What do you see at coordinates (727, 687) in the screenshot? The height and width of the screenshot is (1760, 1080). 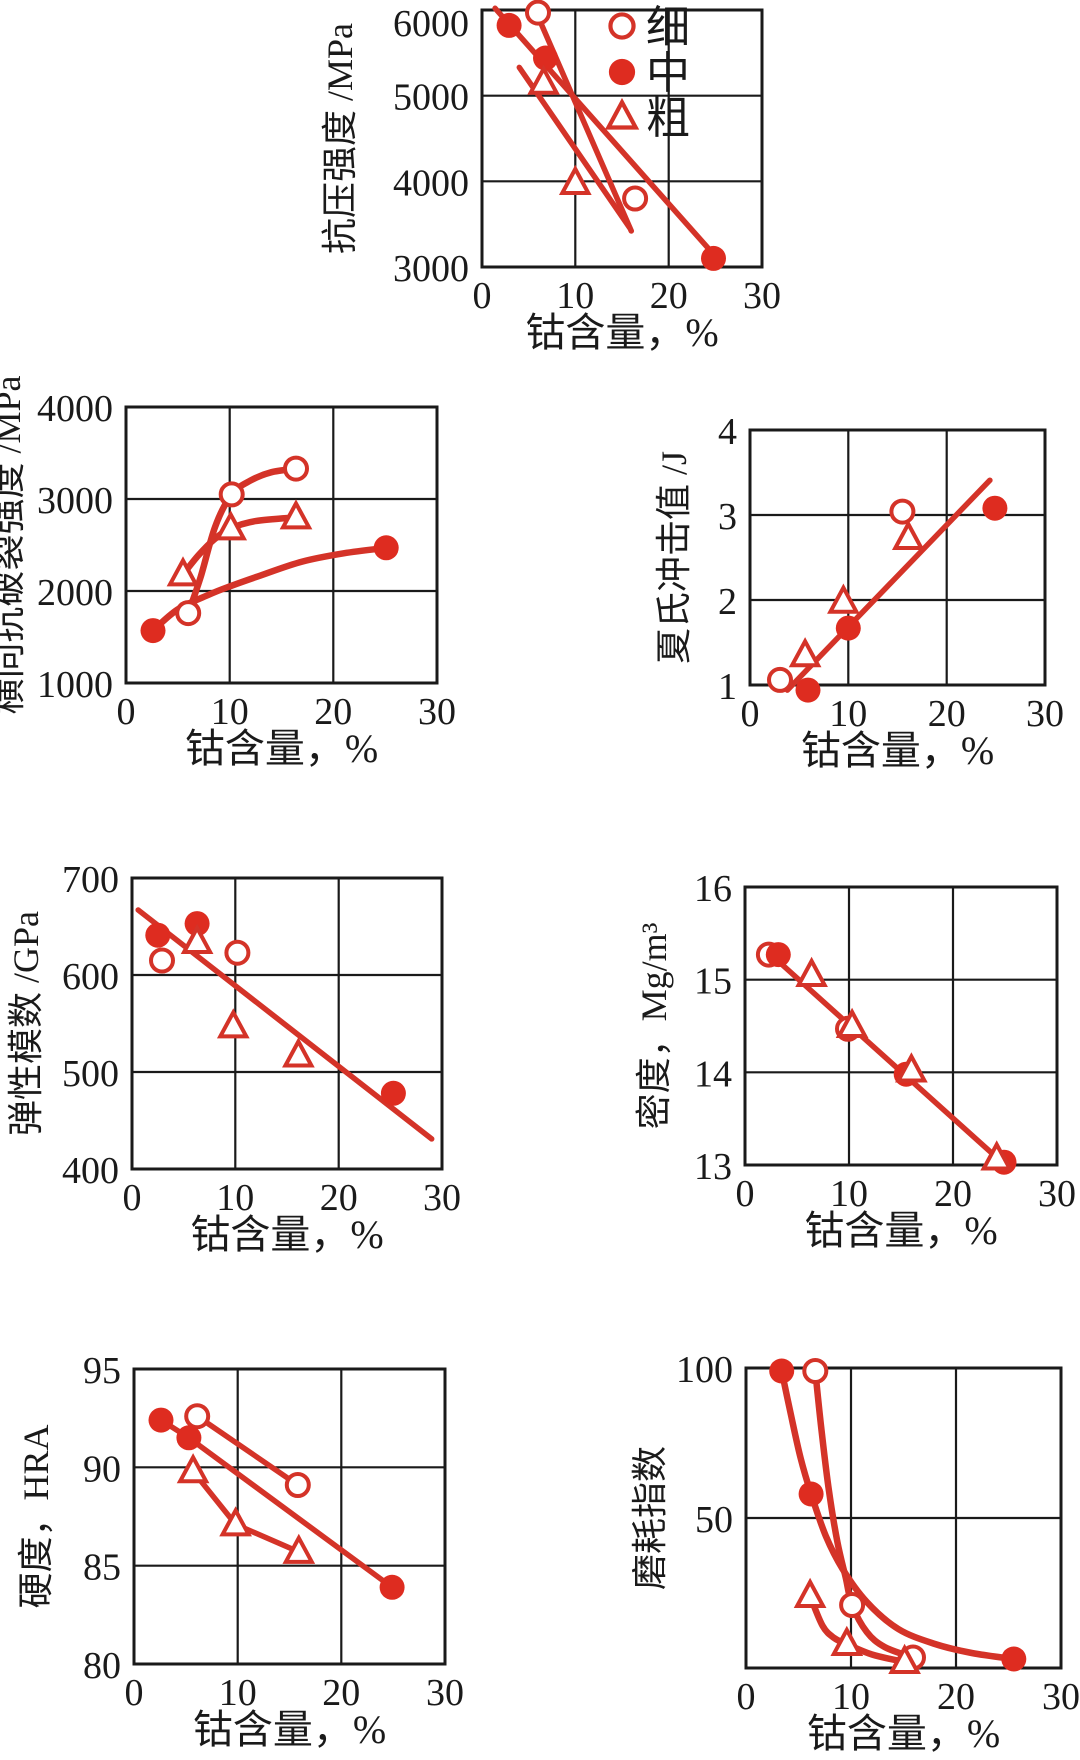 I see `y-tick-label: 1` at bounding box center [727, 687].